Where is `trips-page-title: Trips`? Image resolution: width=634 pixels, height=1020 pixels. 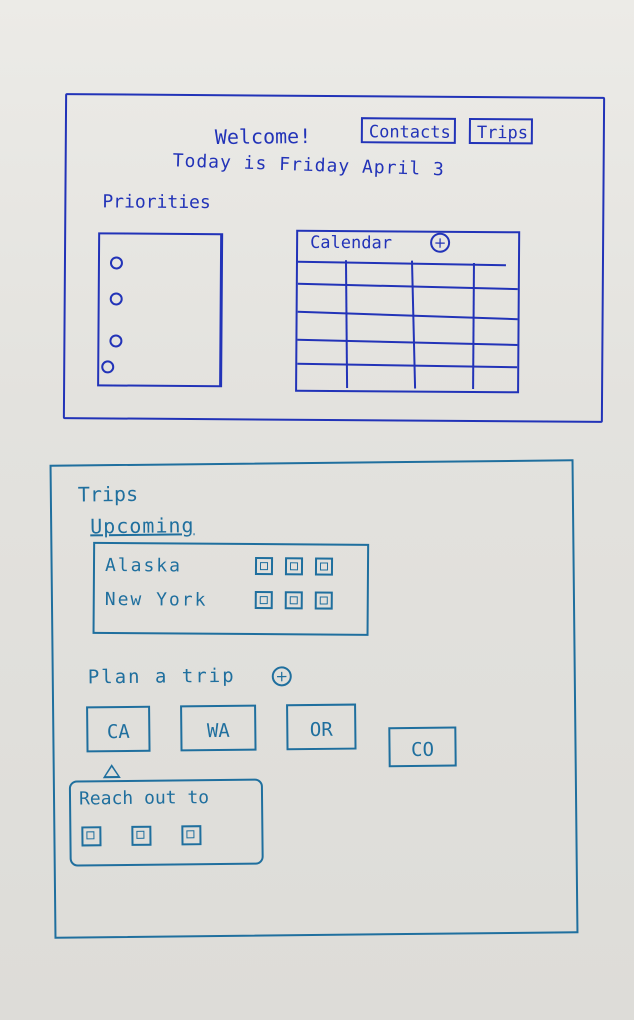
trips-page-title: Trips is located at coordinates (108, 494).